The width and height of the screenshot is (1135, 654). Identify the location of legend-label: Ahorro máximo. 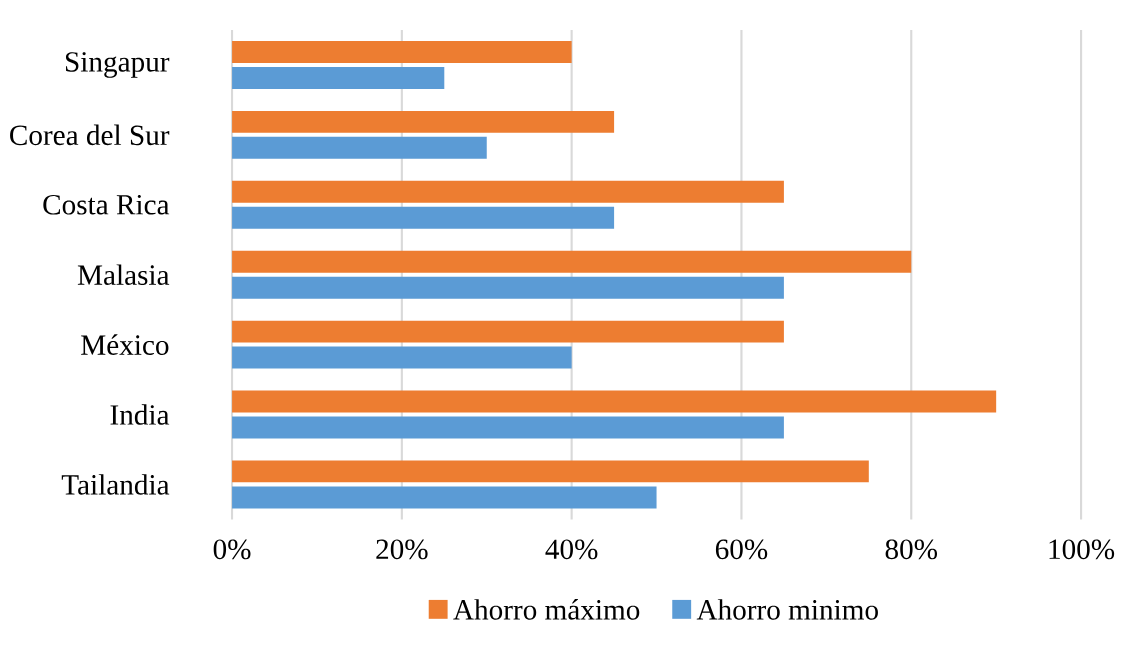
(546, 609).